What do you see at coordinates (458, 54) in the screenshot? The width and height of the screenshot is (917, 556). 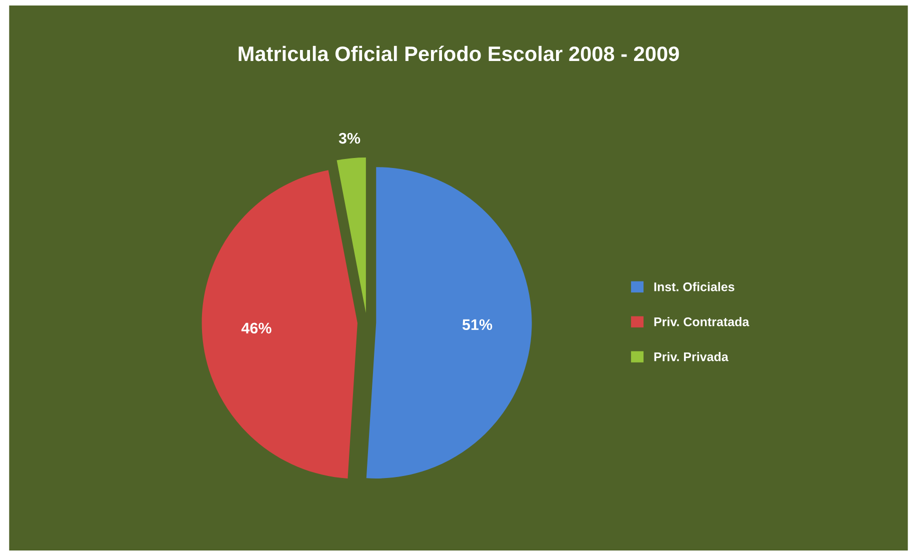 I see `chart-title: Matricula Oficial Período Escolar 2008 - 2009` at bounding box center [458, 54].